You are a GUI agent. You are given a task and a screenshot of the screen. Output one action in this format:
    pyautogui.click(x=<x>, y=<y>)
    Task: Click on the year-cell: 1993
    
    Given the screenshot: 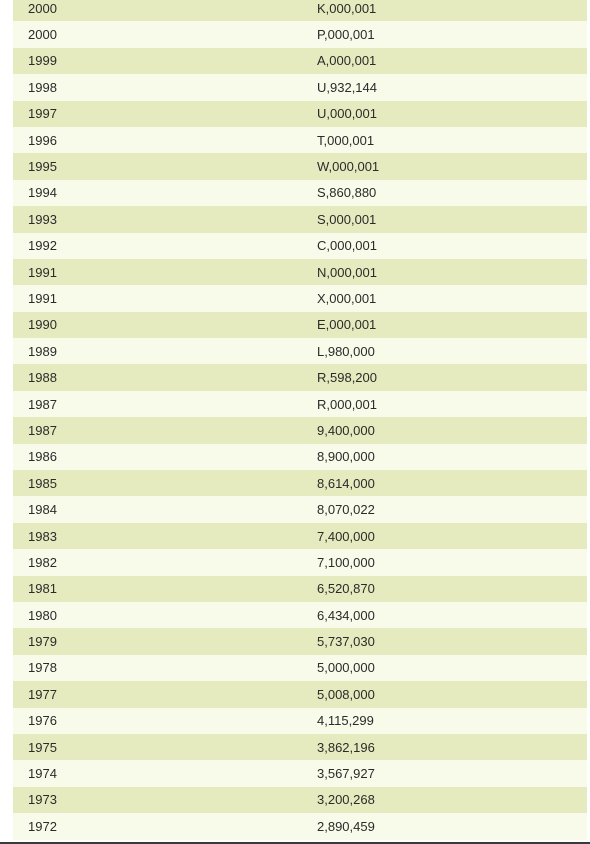 What is the action you would take?
    pyautogui.click(x=165, y=219)
    